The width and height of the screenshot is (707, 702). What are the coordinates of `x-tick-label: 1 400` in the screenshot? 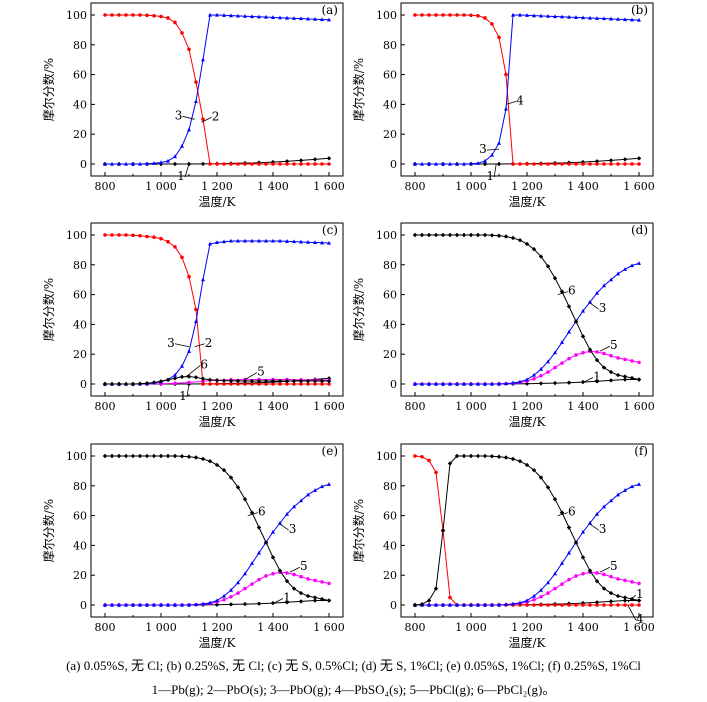 It's located at (273, 406).